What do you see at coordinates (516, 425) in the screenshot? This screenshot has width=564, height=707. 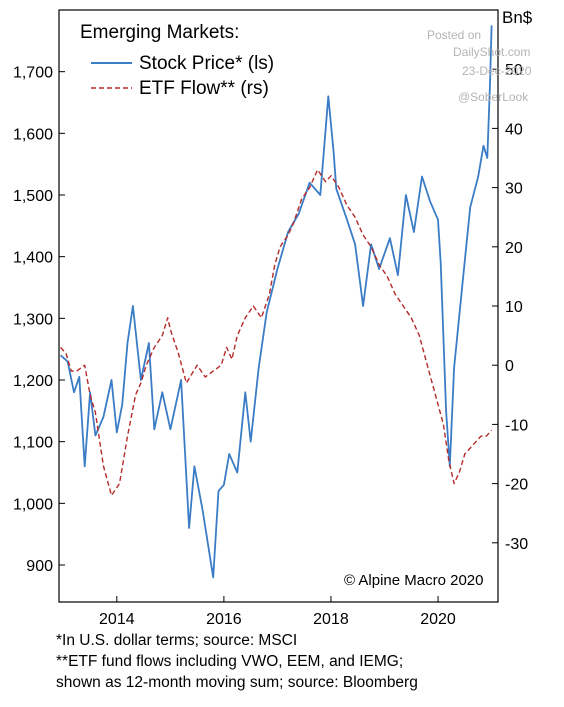 I see `right-tick-label: -10` at bounding box center [516, 425].